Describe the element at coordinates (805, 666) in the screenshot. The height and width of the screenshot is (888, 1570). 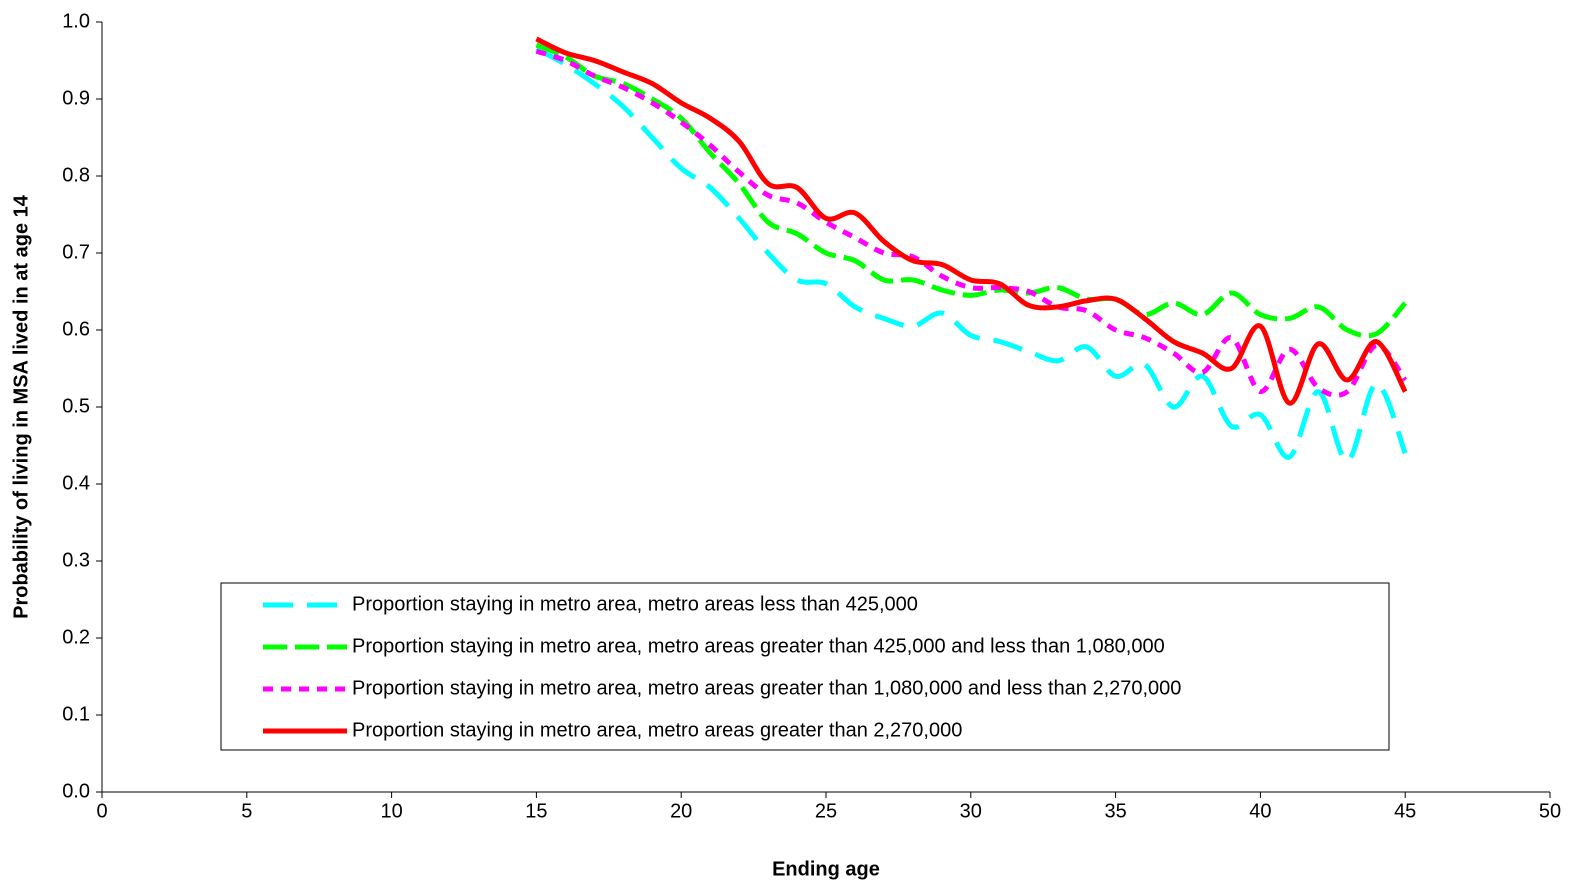
I see `legend-box` at that location.